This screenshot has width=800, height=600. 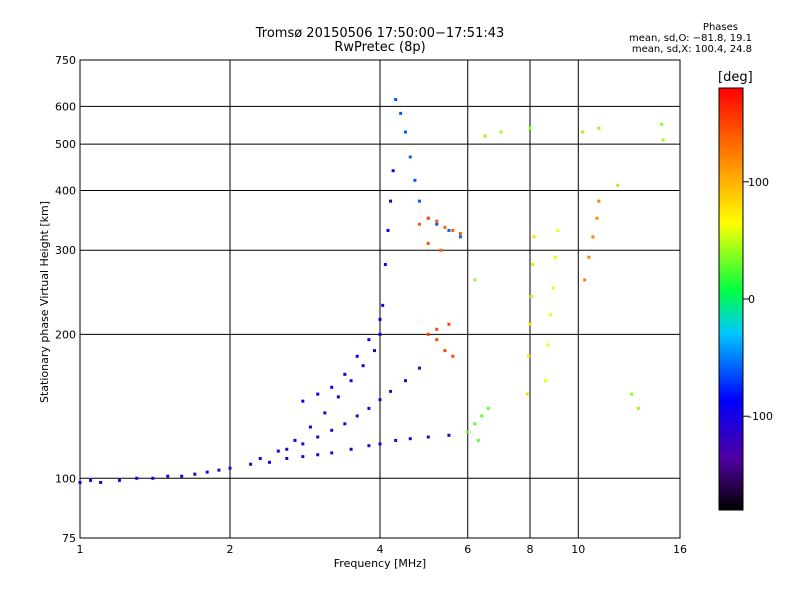 What do you see at coordinates (578, 549) in the screenshot?
I see `x-tick-label: 10` at bounding box center [578, 549].